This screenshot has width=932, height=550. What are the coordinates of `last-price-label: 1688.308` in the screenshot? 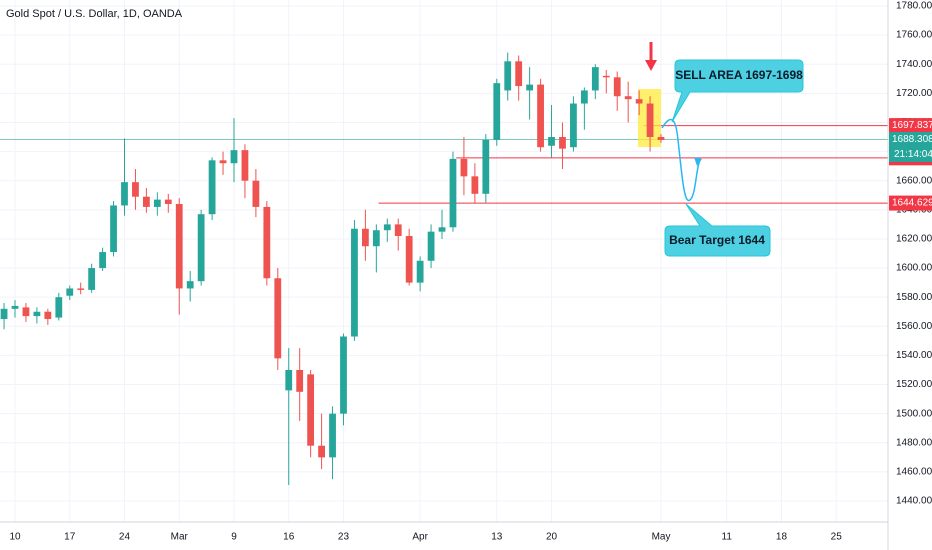 It's located at (912, 139).